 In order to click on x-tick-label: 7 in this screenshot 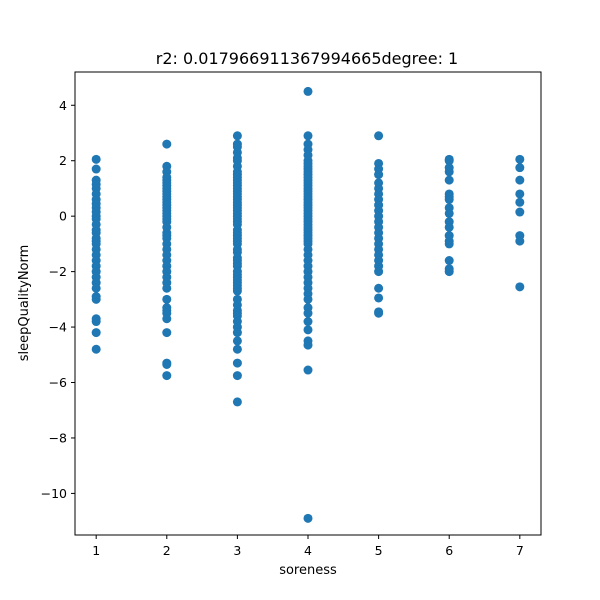, I will do `click(520, 550)`.